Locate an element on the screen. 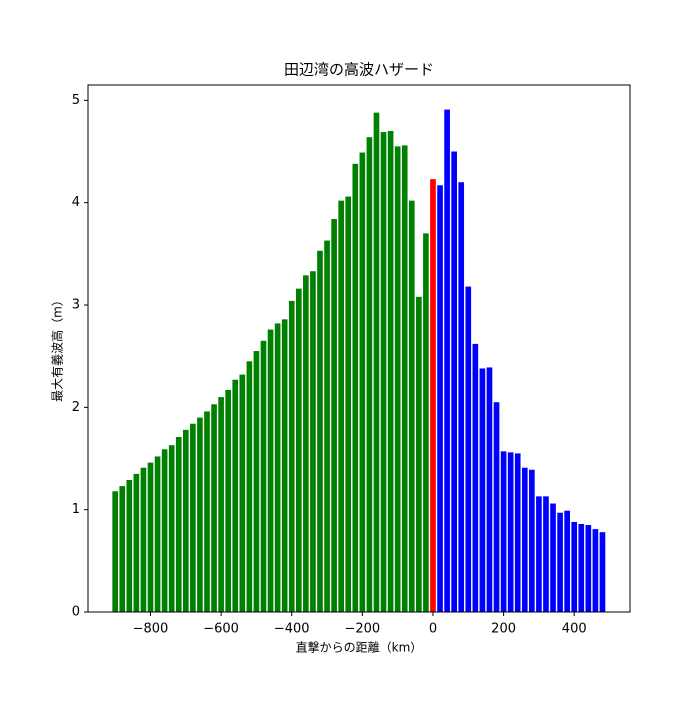 The image size is (700, 704). y-tick-label: 0 is located at coordinates (76, 612).